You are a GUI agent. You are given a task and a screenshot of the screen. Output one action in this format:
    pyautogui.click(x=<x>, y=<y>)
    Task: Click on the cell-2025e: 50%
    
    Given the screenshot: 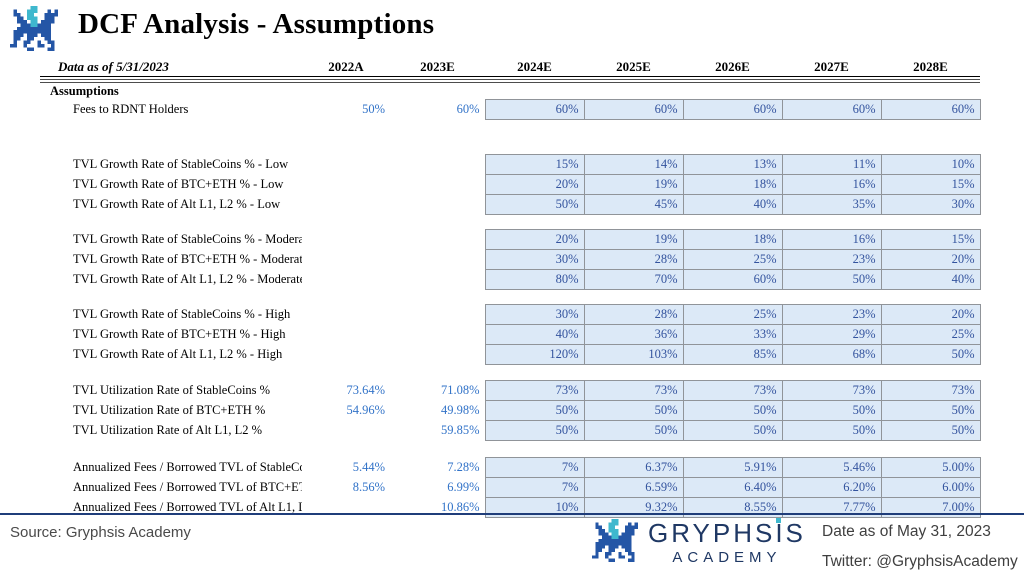 What is the action you would take?
    pyautogui.click(x=633, y=410)
    